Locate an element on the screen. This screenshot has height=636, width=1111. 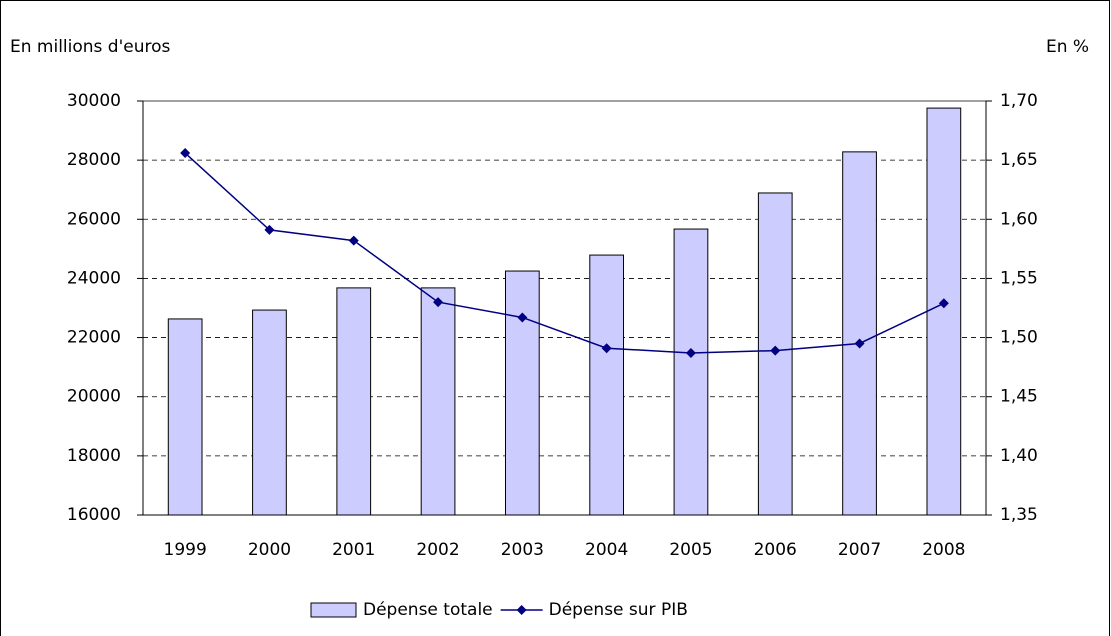
y2-tick-label: 1,45 is located at coordinates (1019, 397).